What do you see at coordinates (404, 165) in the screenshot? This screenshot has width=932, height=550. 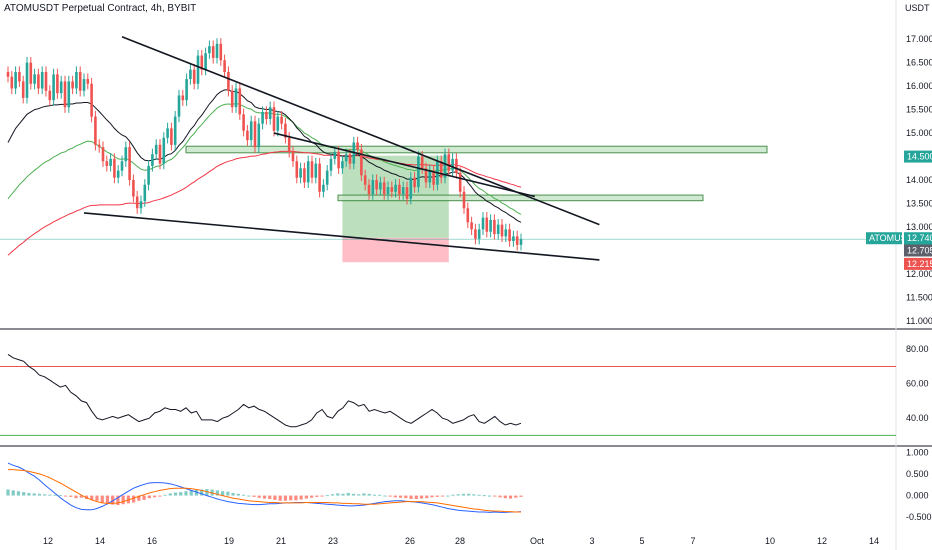 I see `trendline` at bounding box center [404, 165].